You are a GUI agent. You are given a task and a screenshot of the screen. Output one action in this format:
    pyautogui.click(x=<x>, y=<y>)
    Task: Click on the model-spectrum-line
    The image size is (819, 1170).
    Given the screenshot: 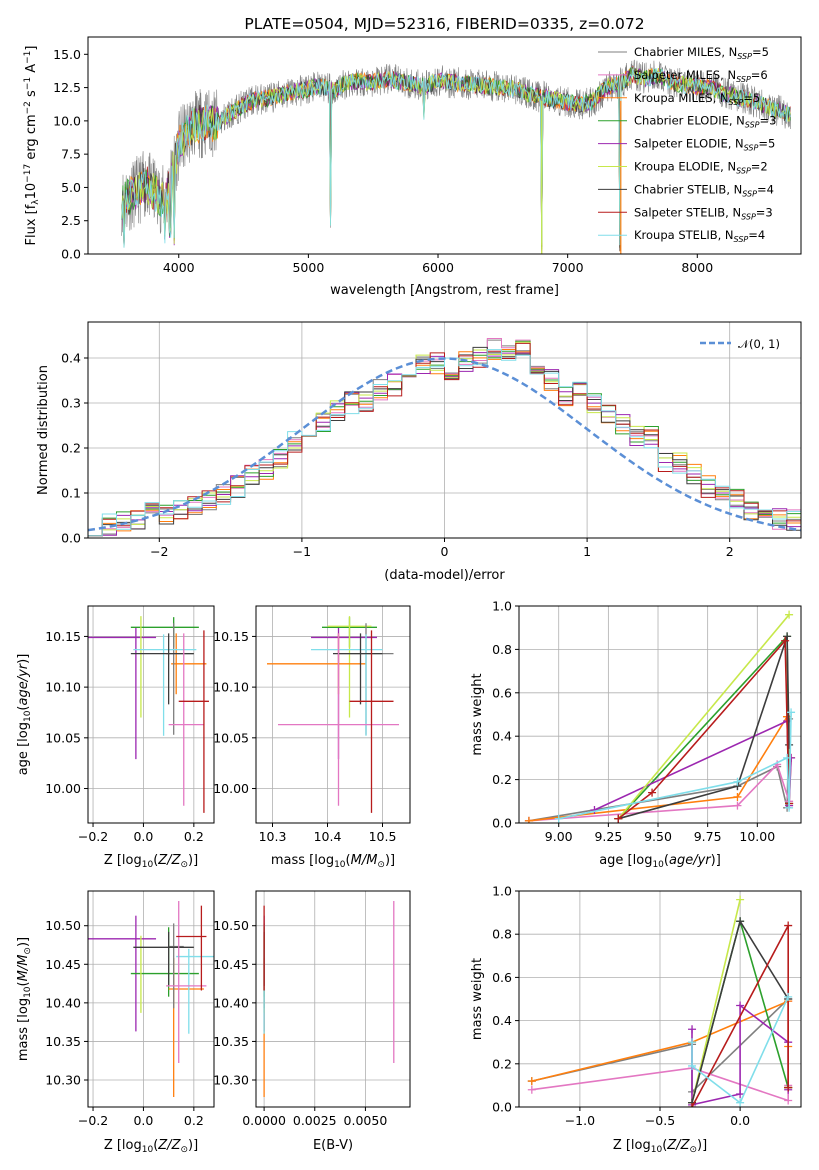 What is the action you would take?
    pyautogui.click(x=456, y=157)
    